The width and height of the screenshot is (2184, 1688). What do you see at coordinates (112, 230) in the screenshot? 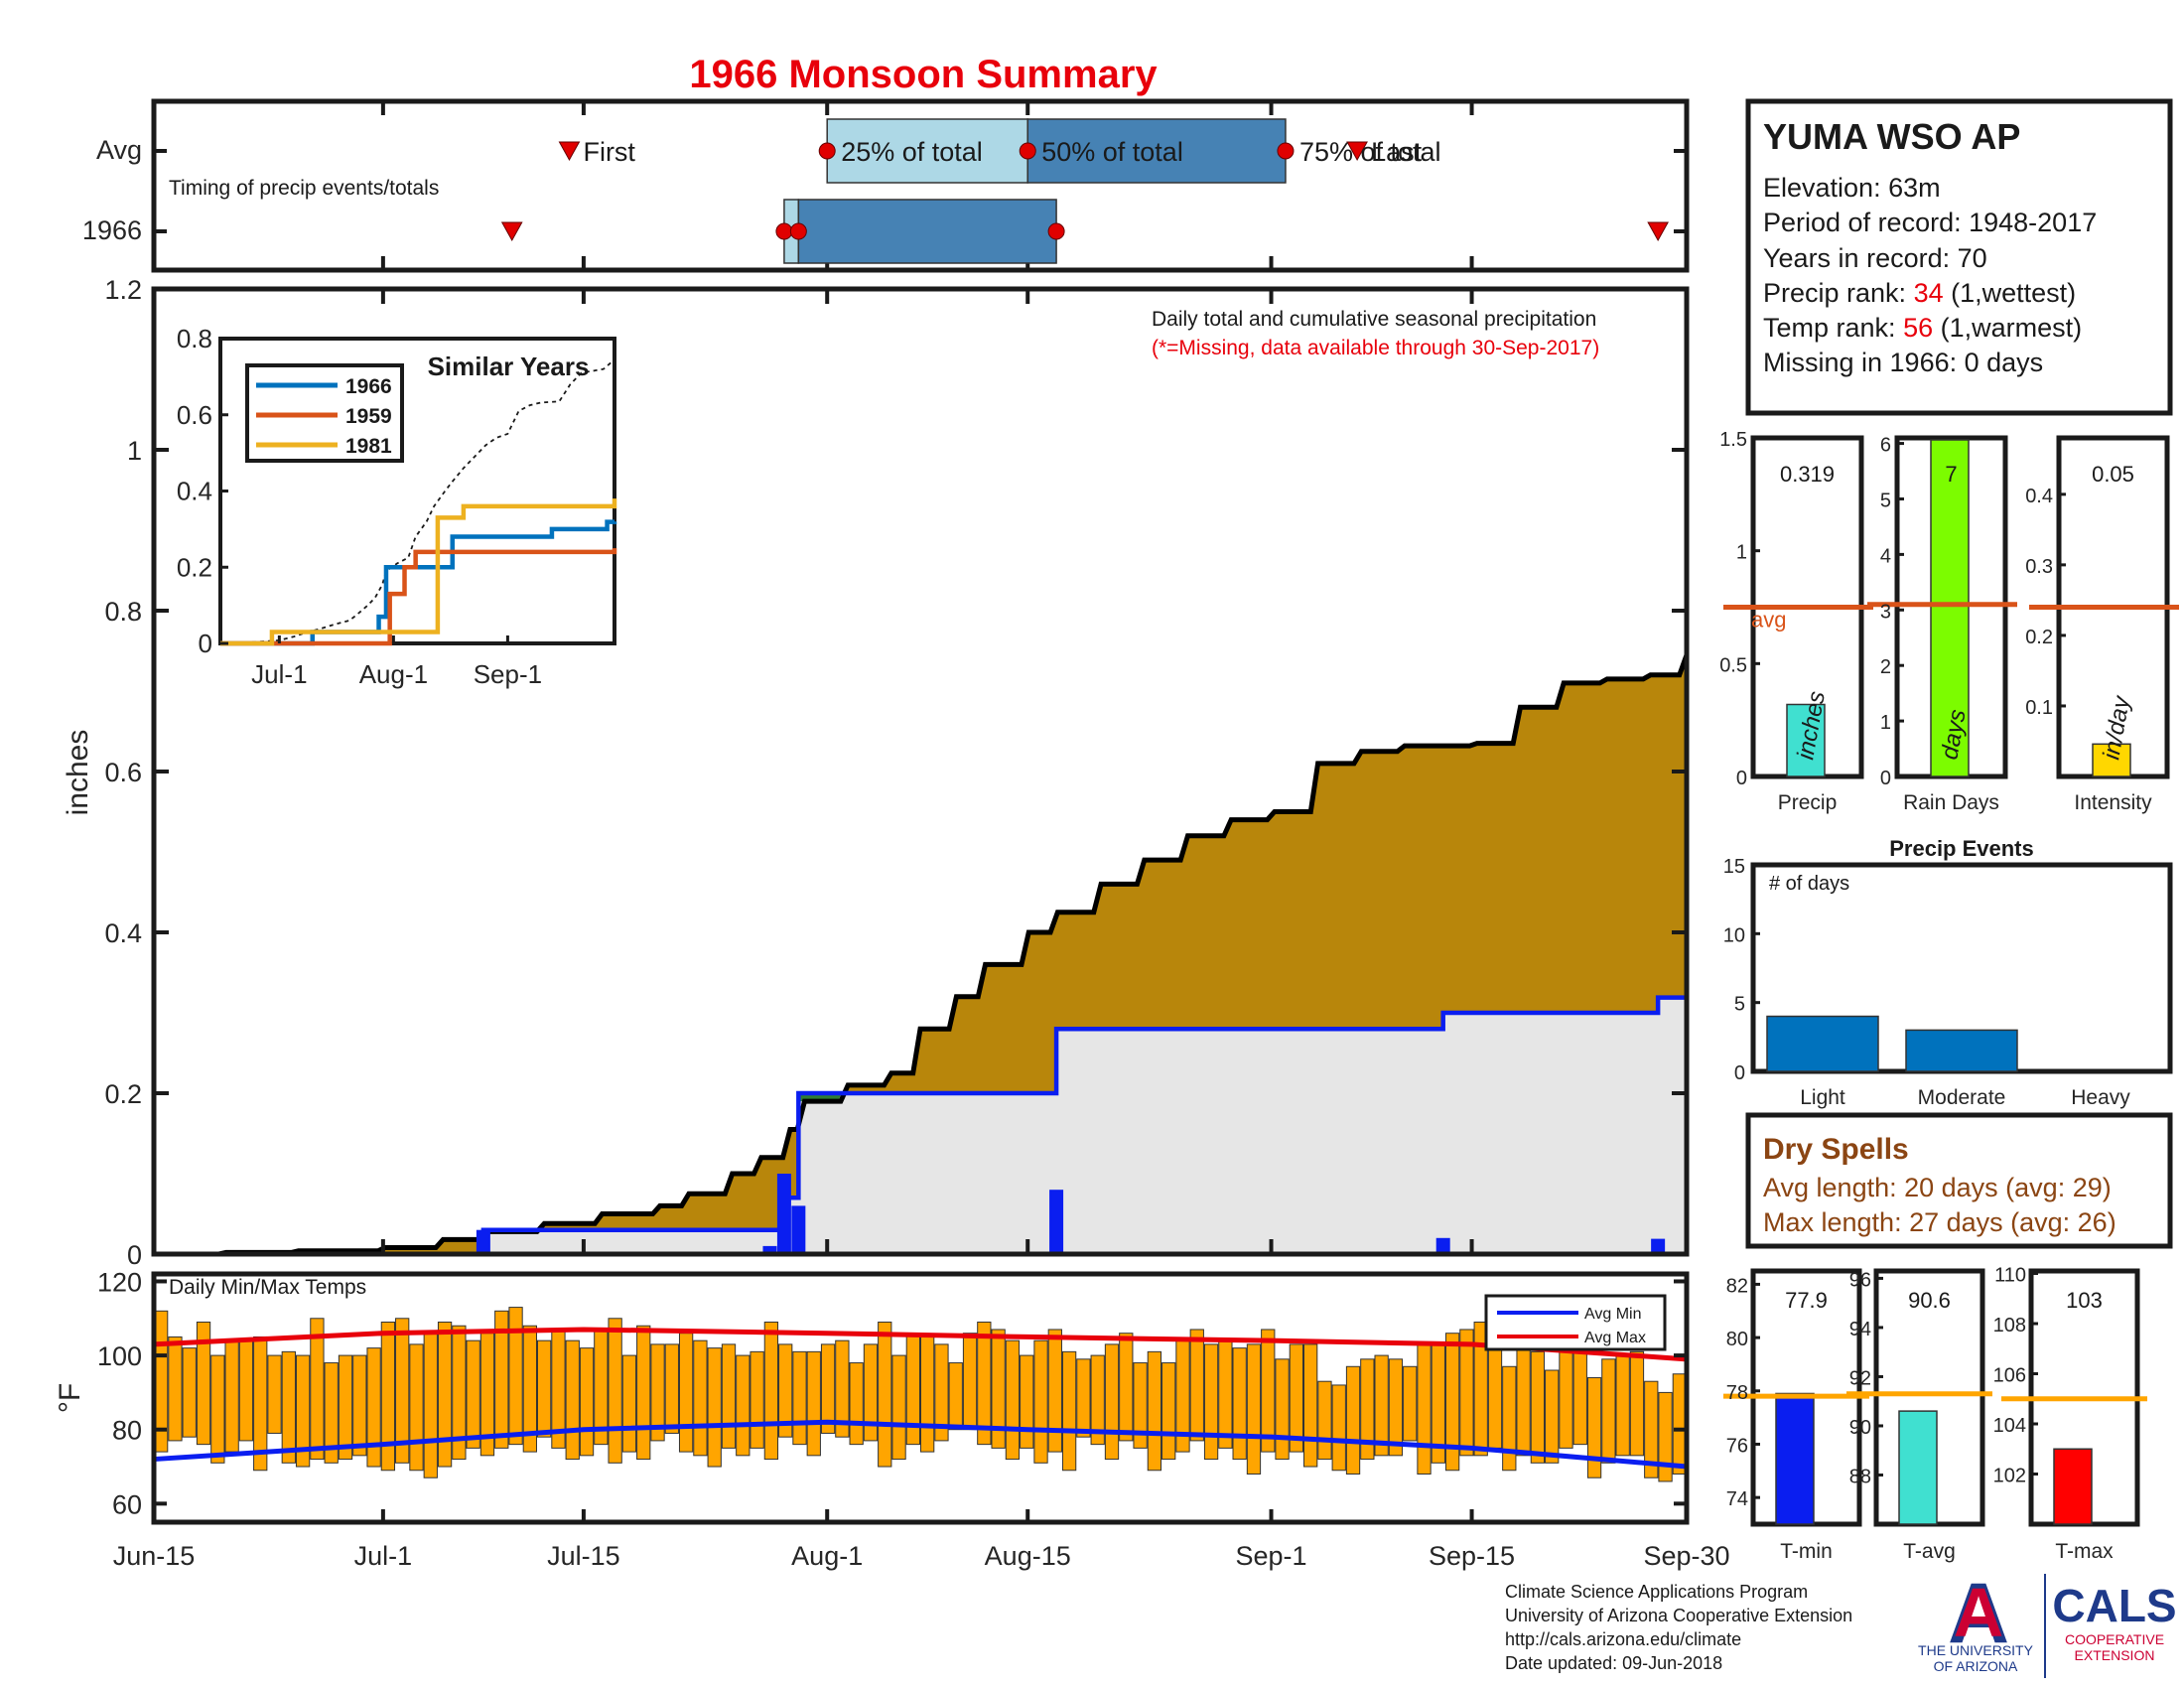
I see `timing-row-1966: 1966` at bounding box center [112, 230].